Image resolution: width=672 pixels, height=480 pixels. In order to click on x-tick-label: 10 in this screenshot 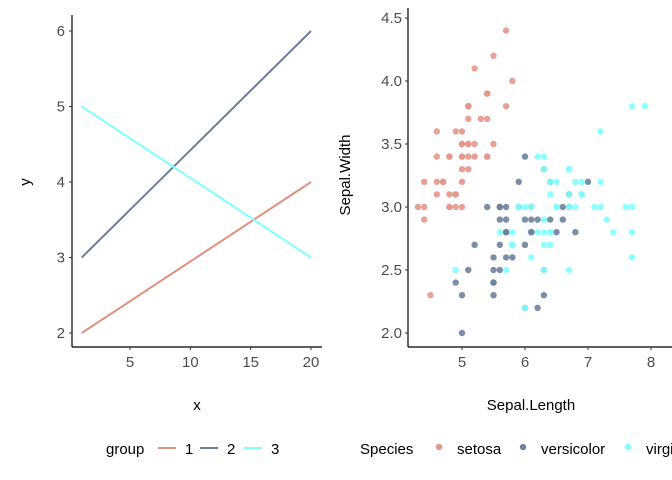, I will do `click(190, 362)`.